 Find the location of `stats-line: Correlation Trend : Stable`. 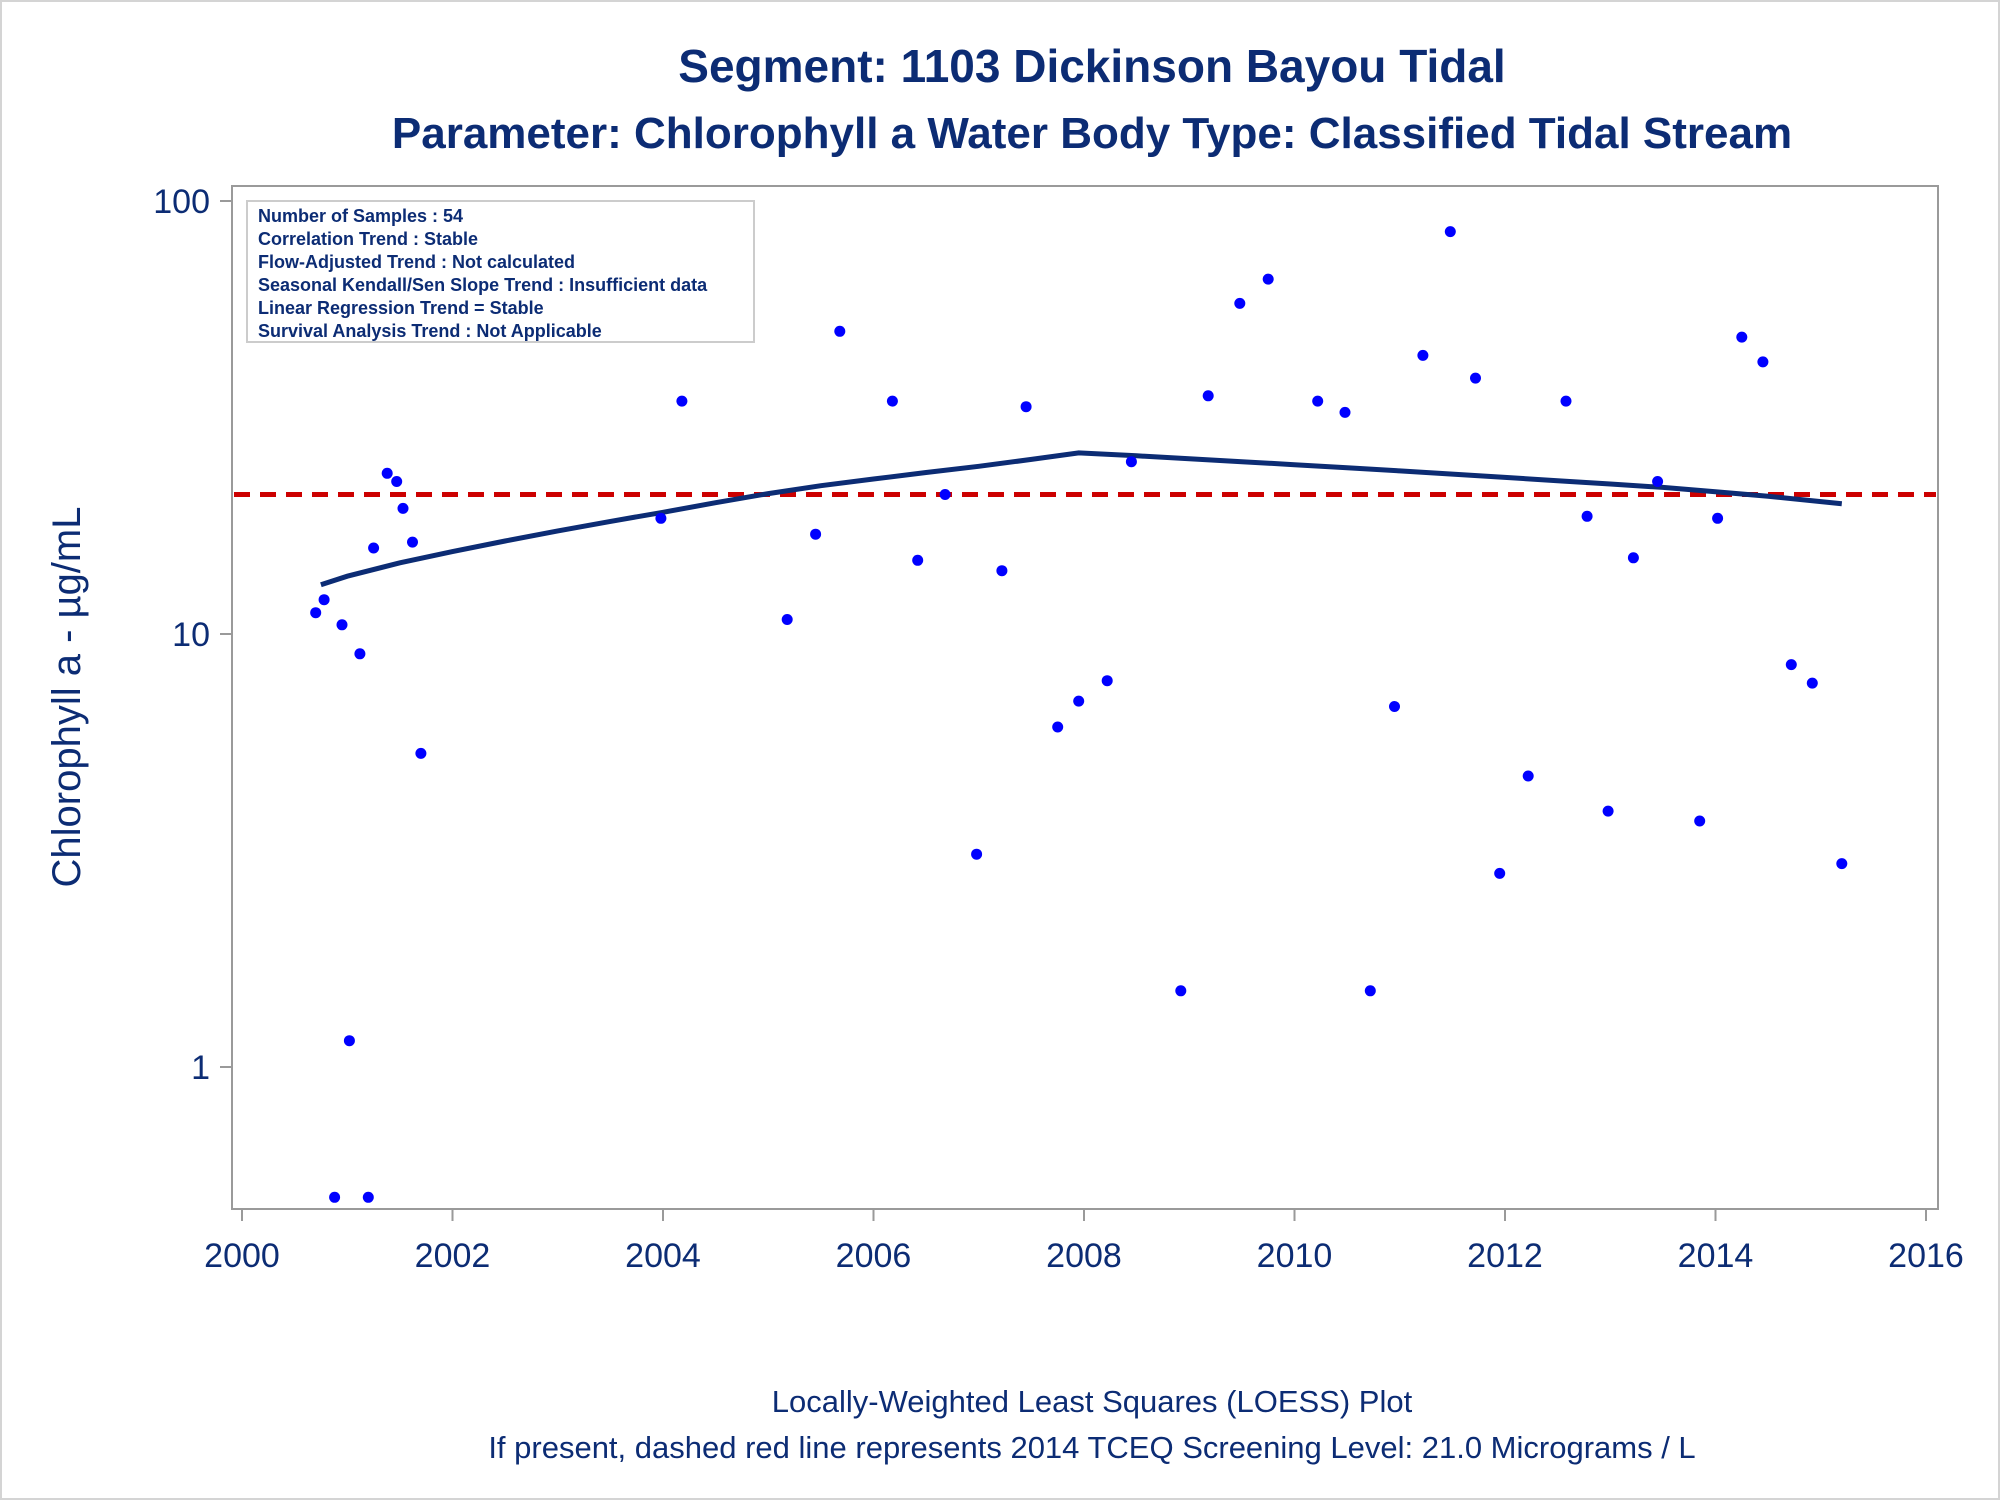

stats-line: Correlation Trend : Stable is located at coordinates (368, 239).